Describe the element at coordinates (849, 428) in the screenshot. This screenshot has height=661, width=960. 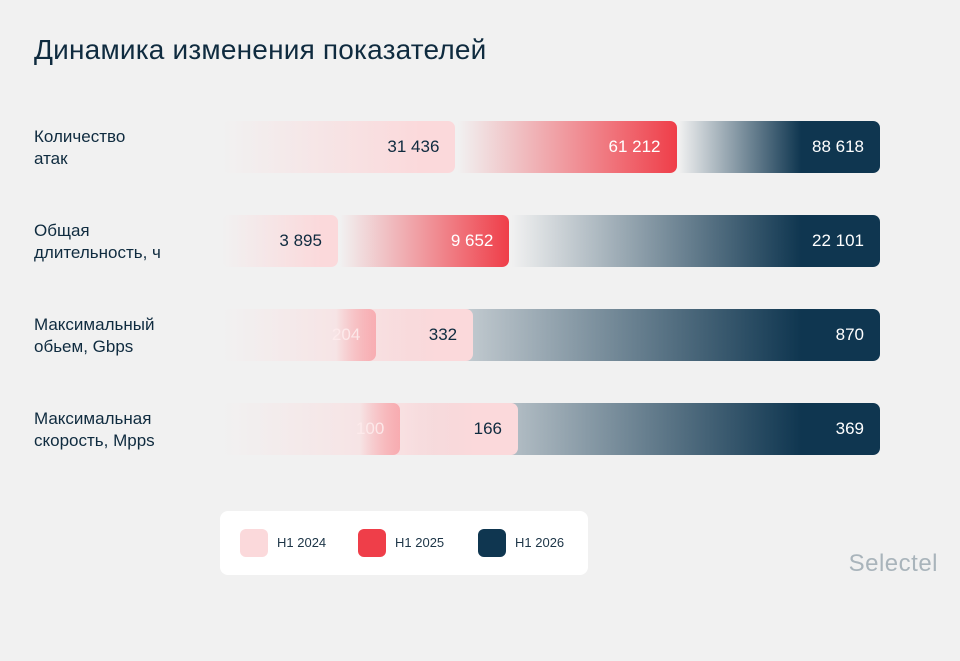
I see `value-label-h1-2026: 369` at that location.